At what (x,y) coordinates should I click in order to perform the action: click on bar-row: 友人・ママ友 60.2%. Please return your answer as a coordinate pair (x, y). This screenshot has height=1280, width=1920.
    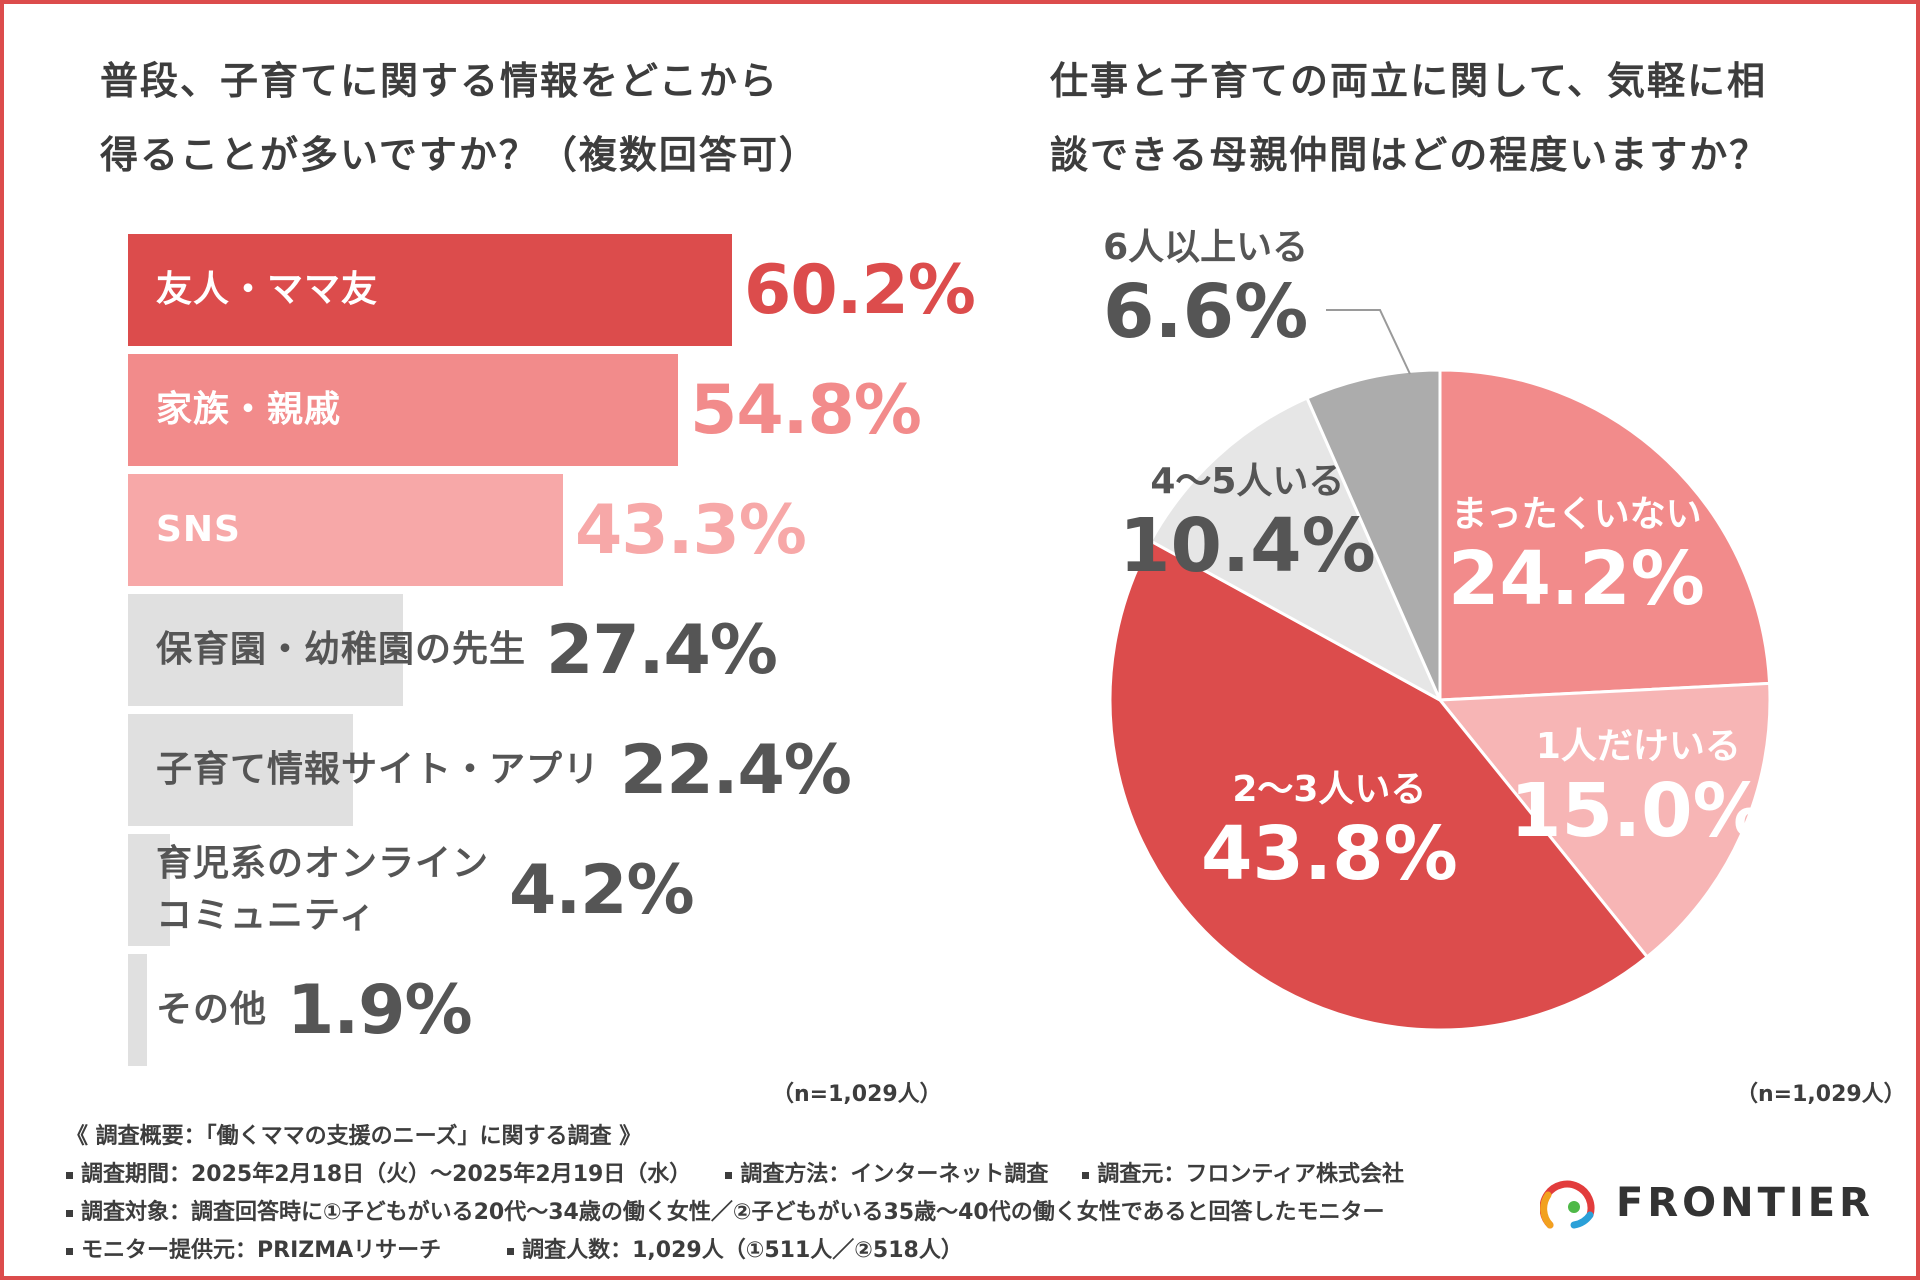
    Looking at the image, I should click on (578, 290).